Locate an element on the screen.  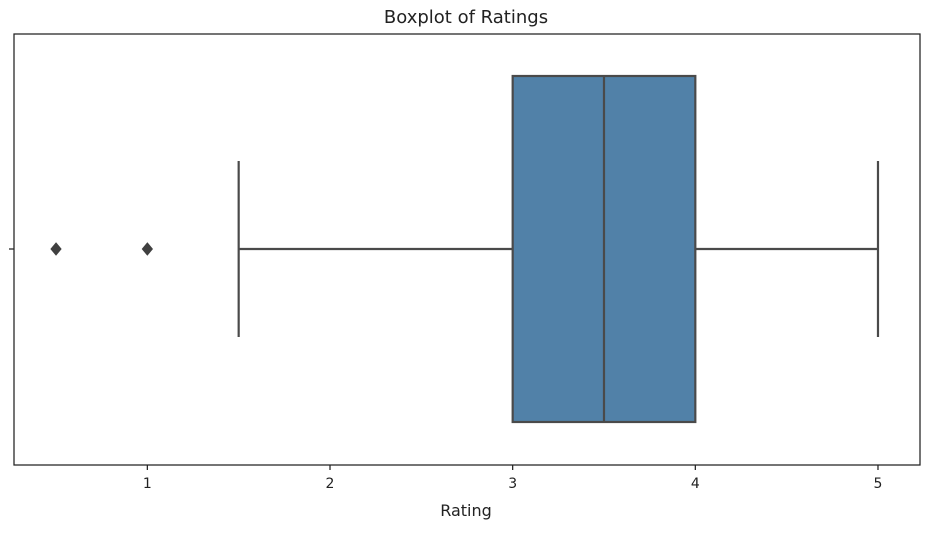
x-tick-label: 1 is located at coordinates (147, 484).